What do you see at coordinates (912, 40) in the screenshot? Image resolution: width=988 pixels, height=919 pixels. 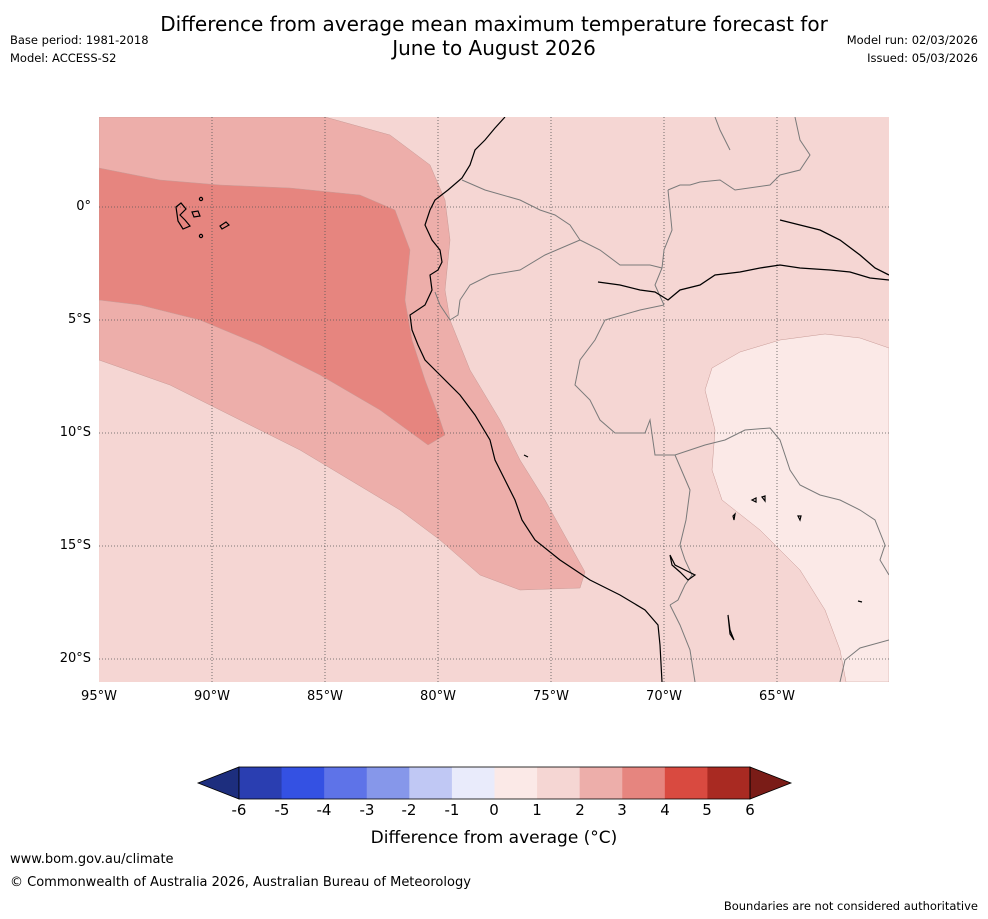 I see `model-run-text: Model run: 02/03/2026` at bounding box center [912, 40].